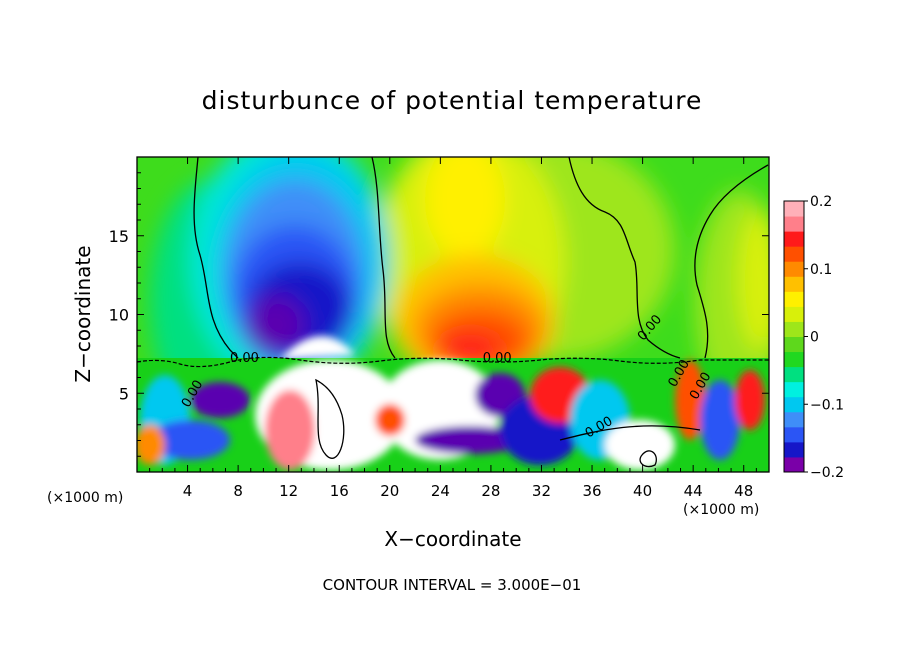 The height and width of the screenshot is (654, 904). What do you see at coordinates (83, 314) in the screenshot?
I see `y-axis-label: Z−coordinate` at bounding box center [83, 314].